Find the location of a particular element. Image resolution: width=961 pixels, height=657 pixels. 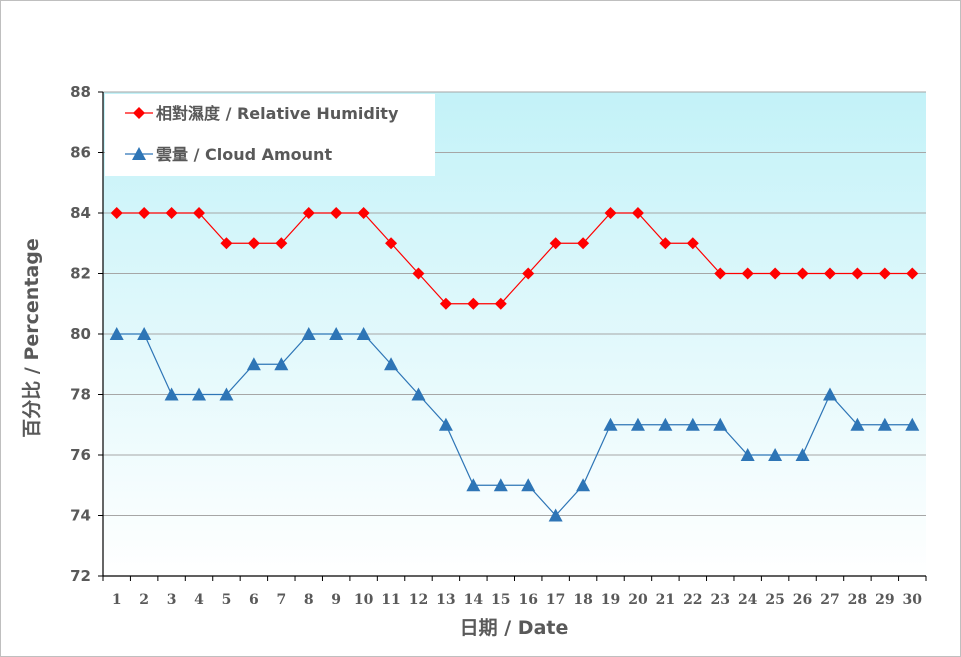

legend-label-cloud-amount: 雲量 / Cloud Amount is located at coordinates (244, 154).